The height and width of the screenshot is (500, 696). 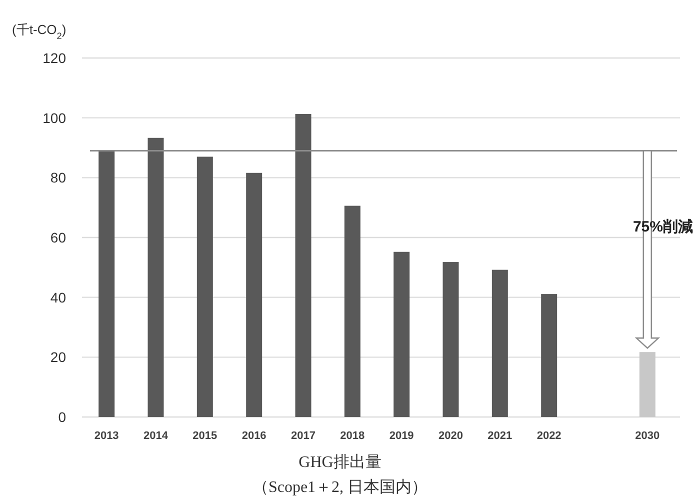 I want to click on y-axis-title: (千t-CO$_{2}$), so click(x=39, y=31).